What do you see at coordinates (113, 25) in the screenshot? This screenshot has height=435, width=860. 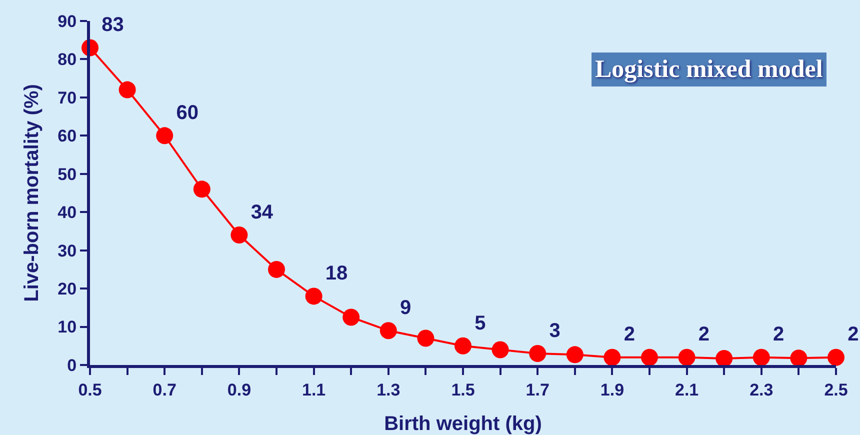 I see `data-label: 83` at bounding box center [113, 25].